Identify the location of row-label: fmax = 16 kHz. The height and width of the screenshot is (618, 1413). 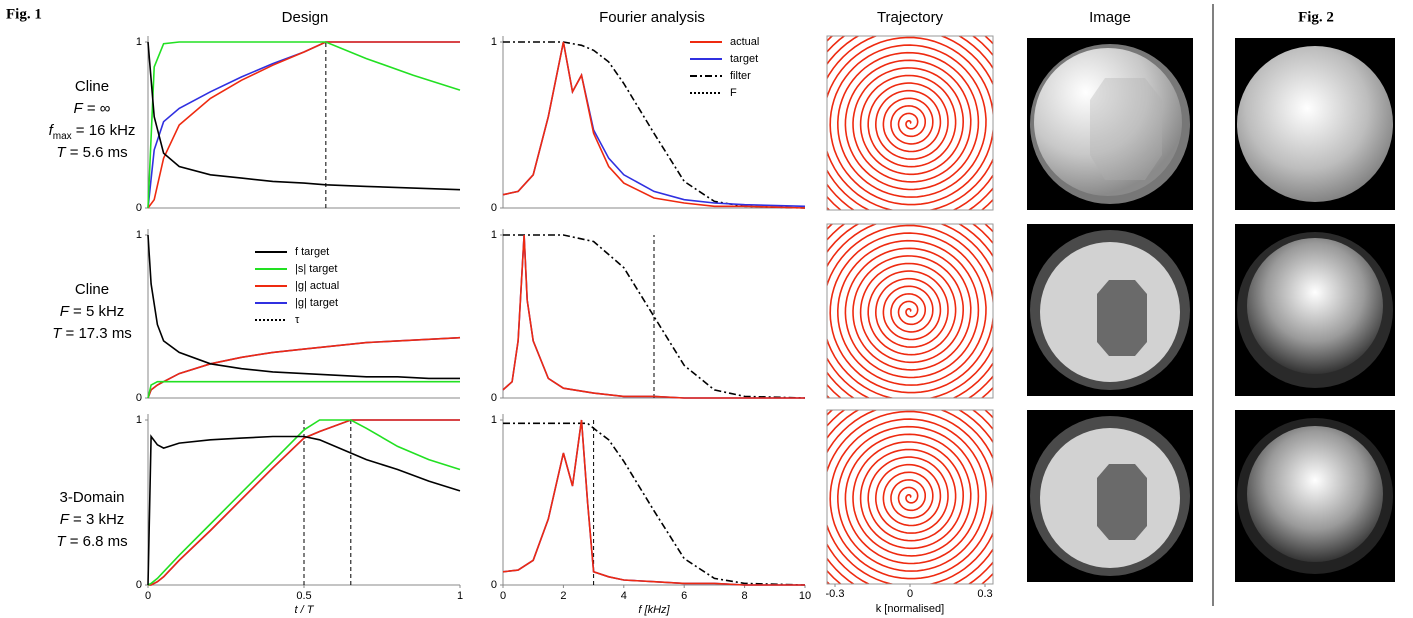
(92, 132).